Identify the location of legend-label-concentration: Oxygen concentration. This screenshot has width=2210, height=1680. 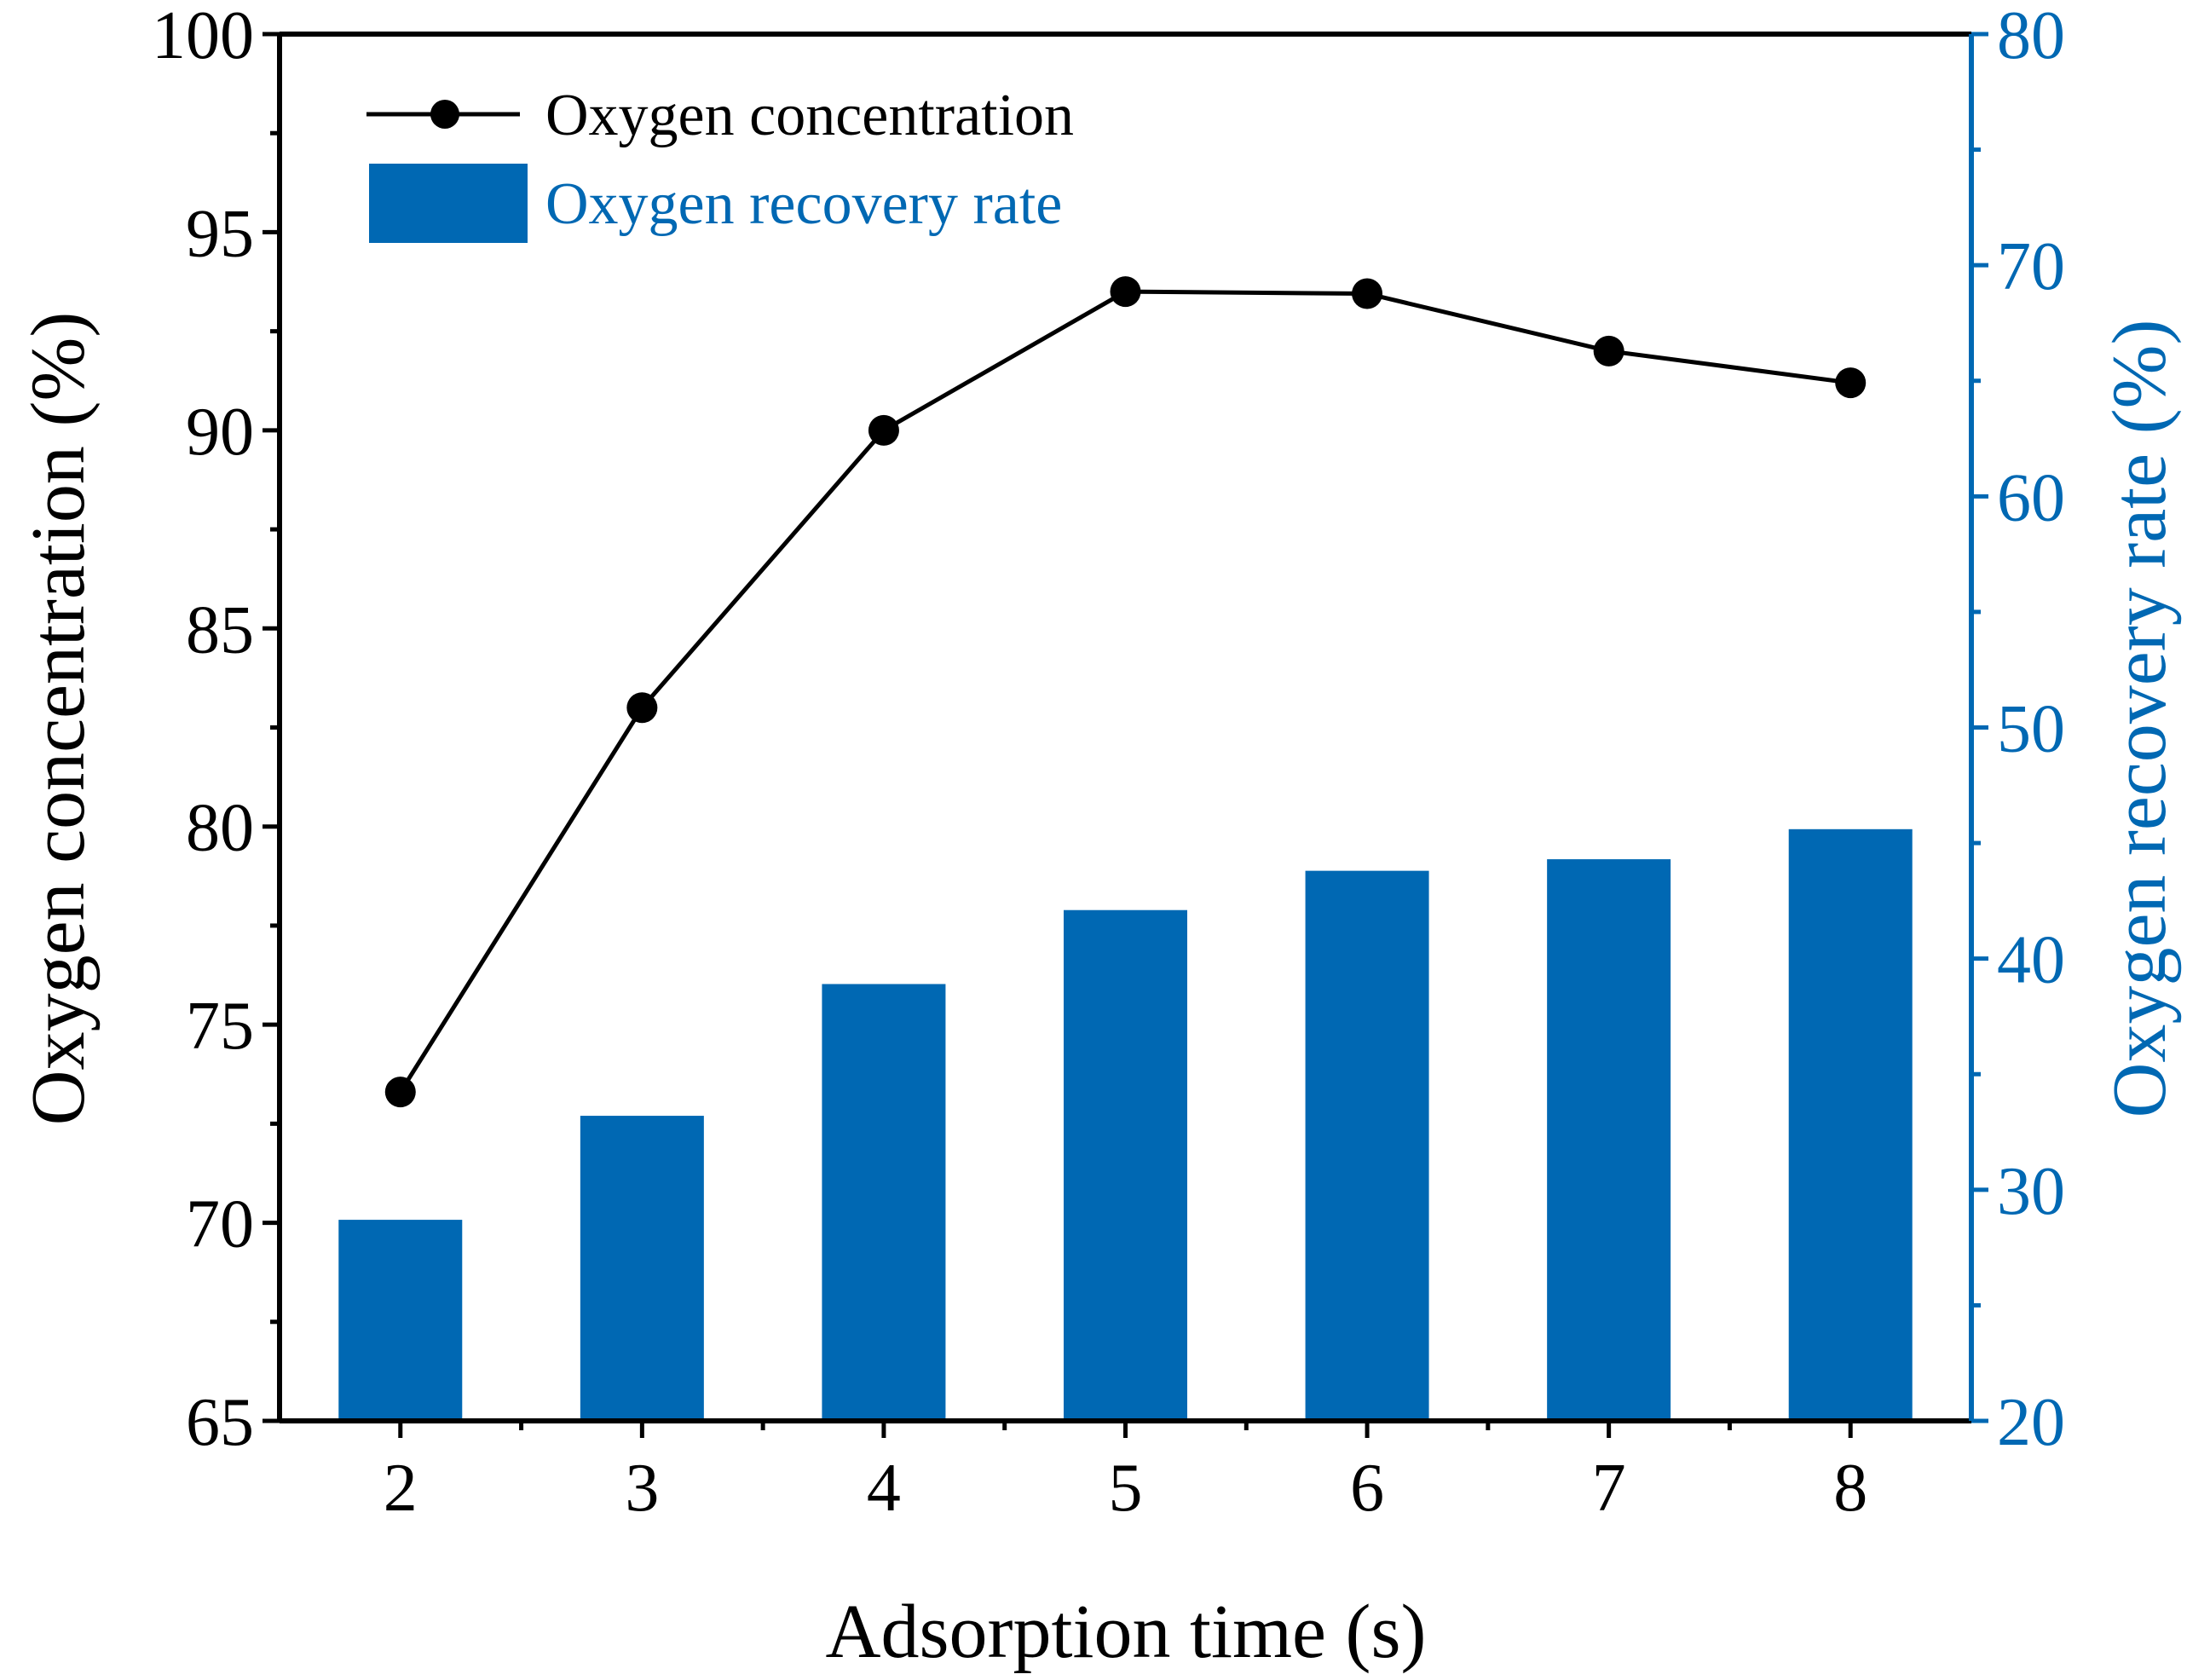
(810, 115).